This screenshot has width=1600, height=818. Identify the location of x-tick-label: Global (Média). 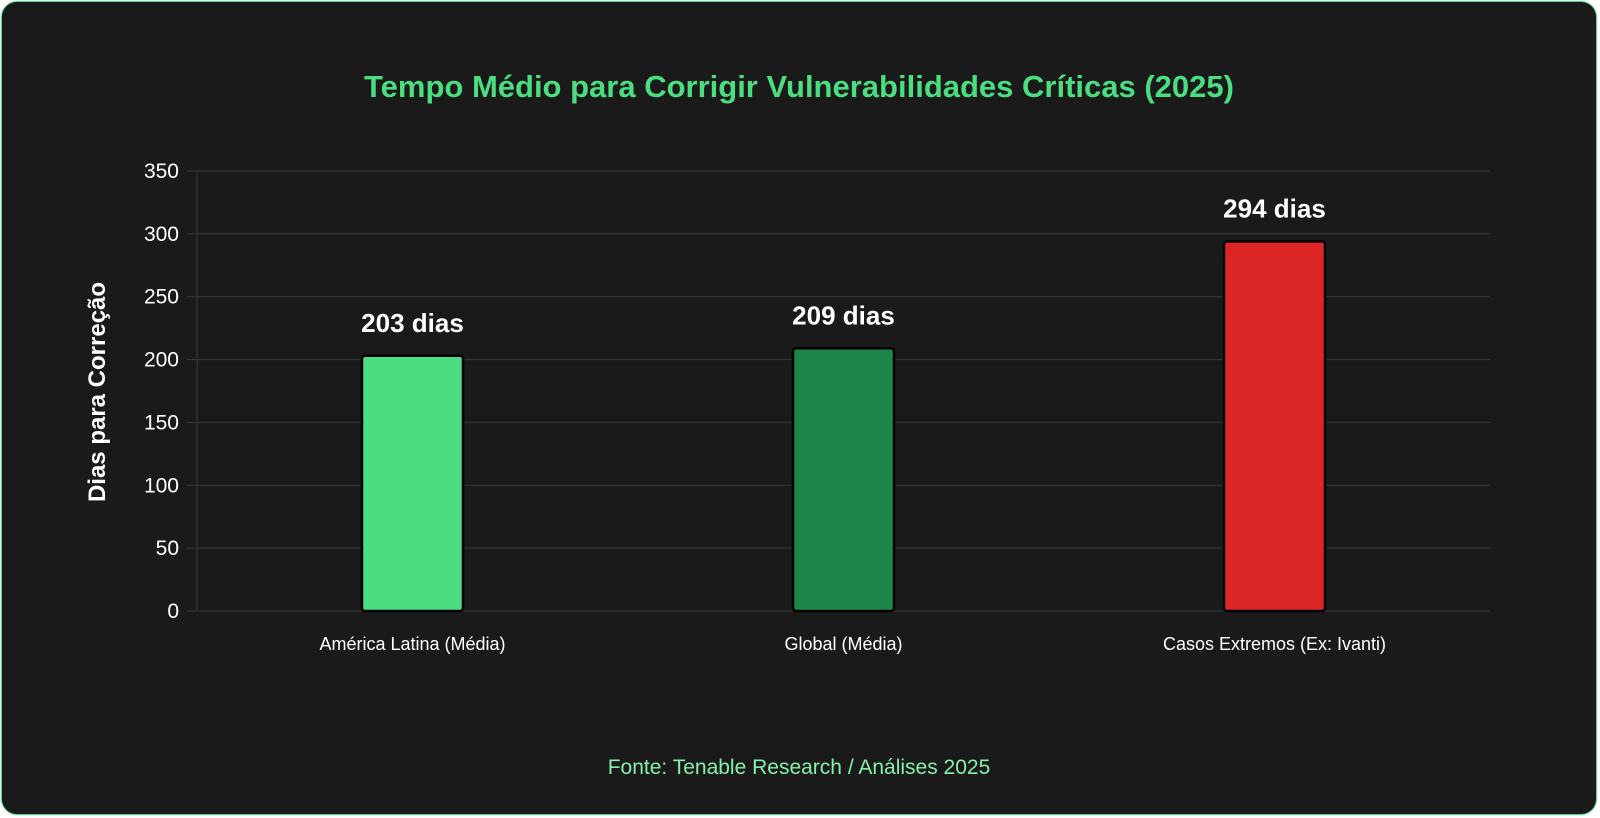
(843, 644).